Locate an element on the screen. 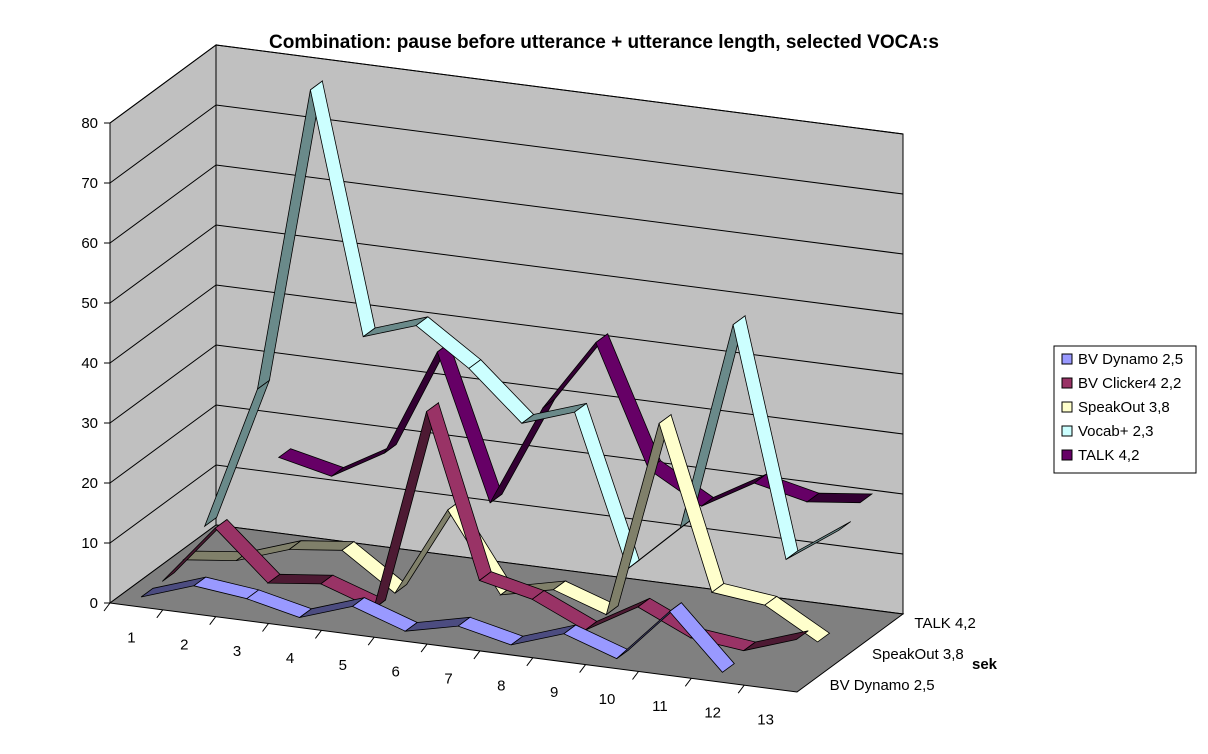 The image size is (1208, 754). legend-entry: BV Dynamo 2,5 is located at coordinates (1130, 359).